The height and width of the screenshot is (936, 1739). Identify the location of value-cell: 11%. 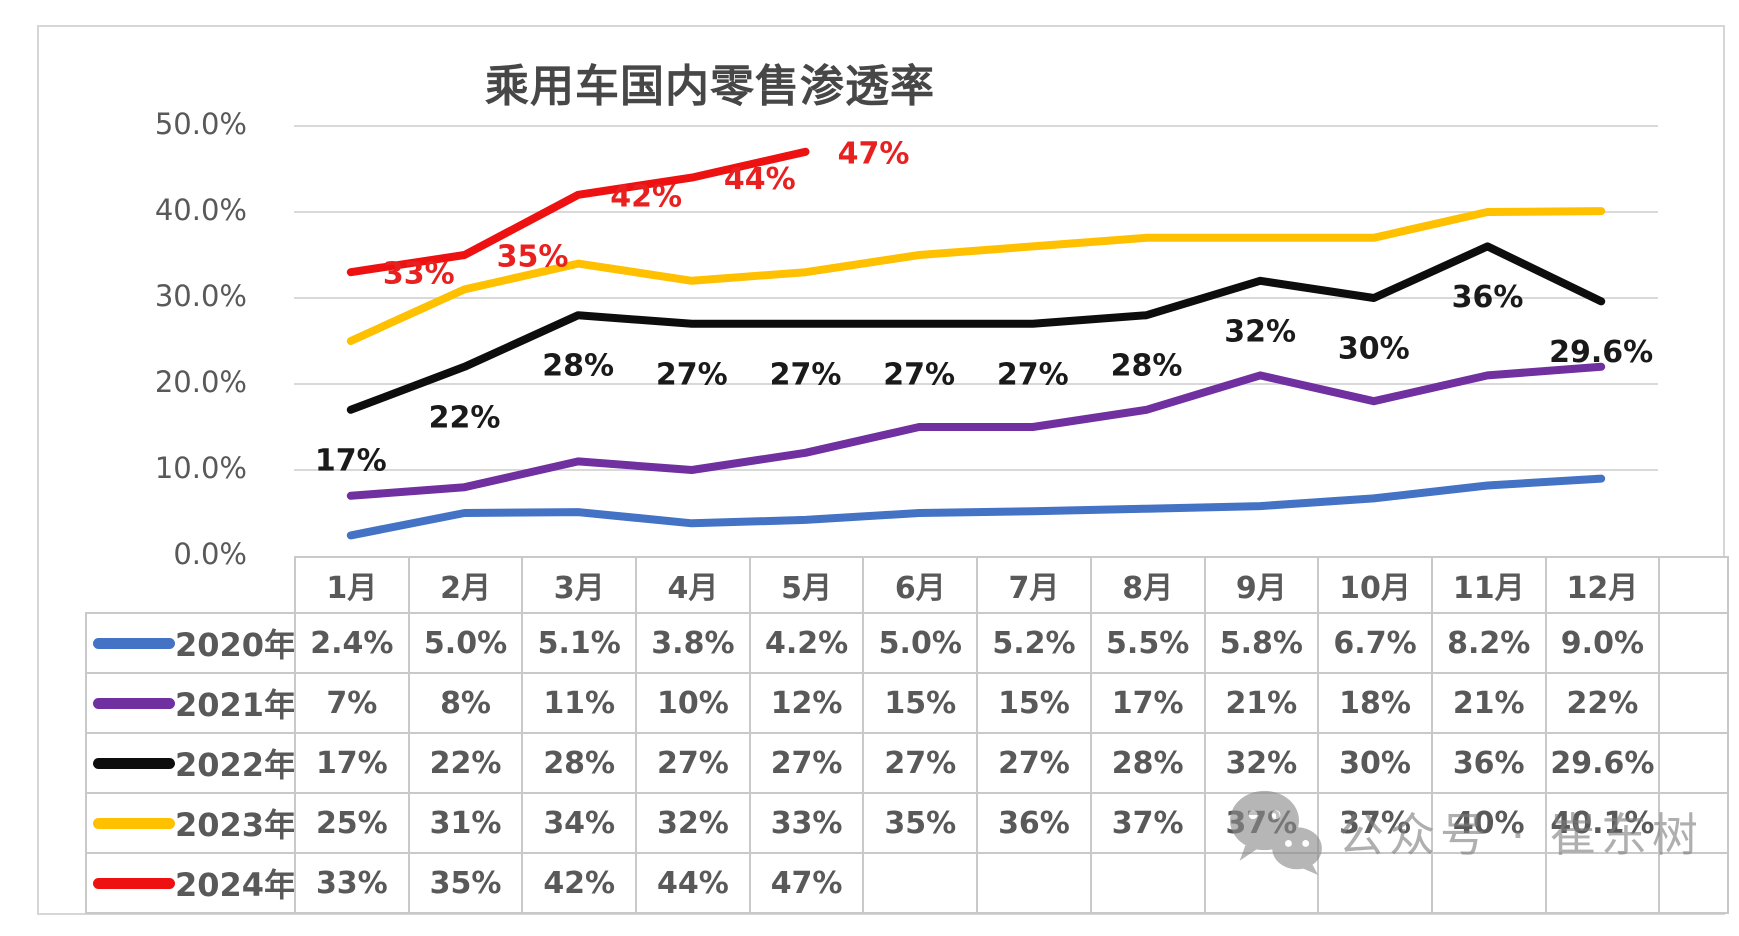
(579, 703).